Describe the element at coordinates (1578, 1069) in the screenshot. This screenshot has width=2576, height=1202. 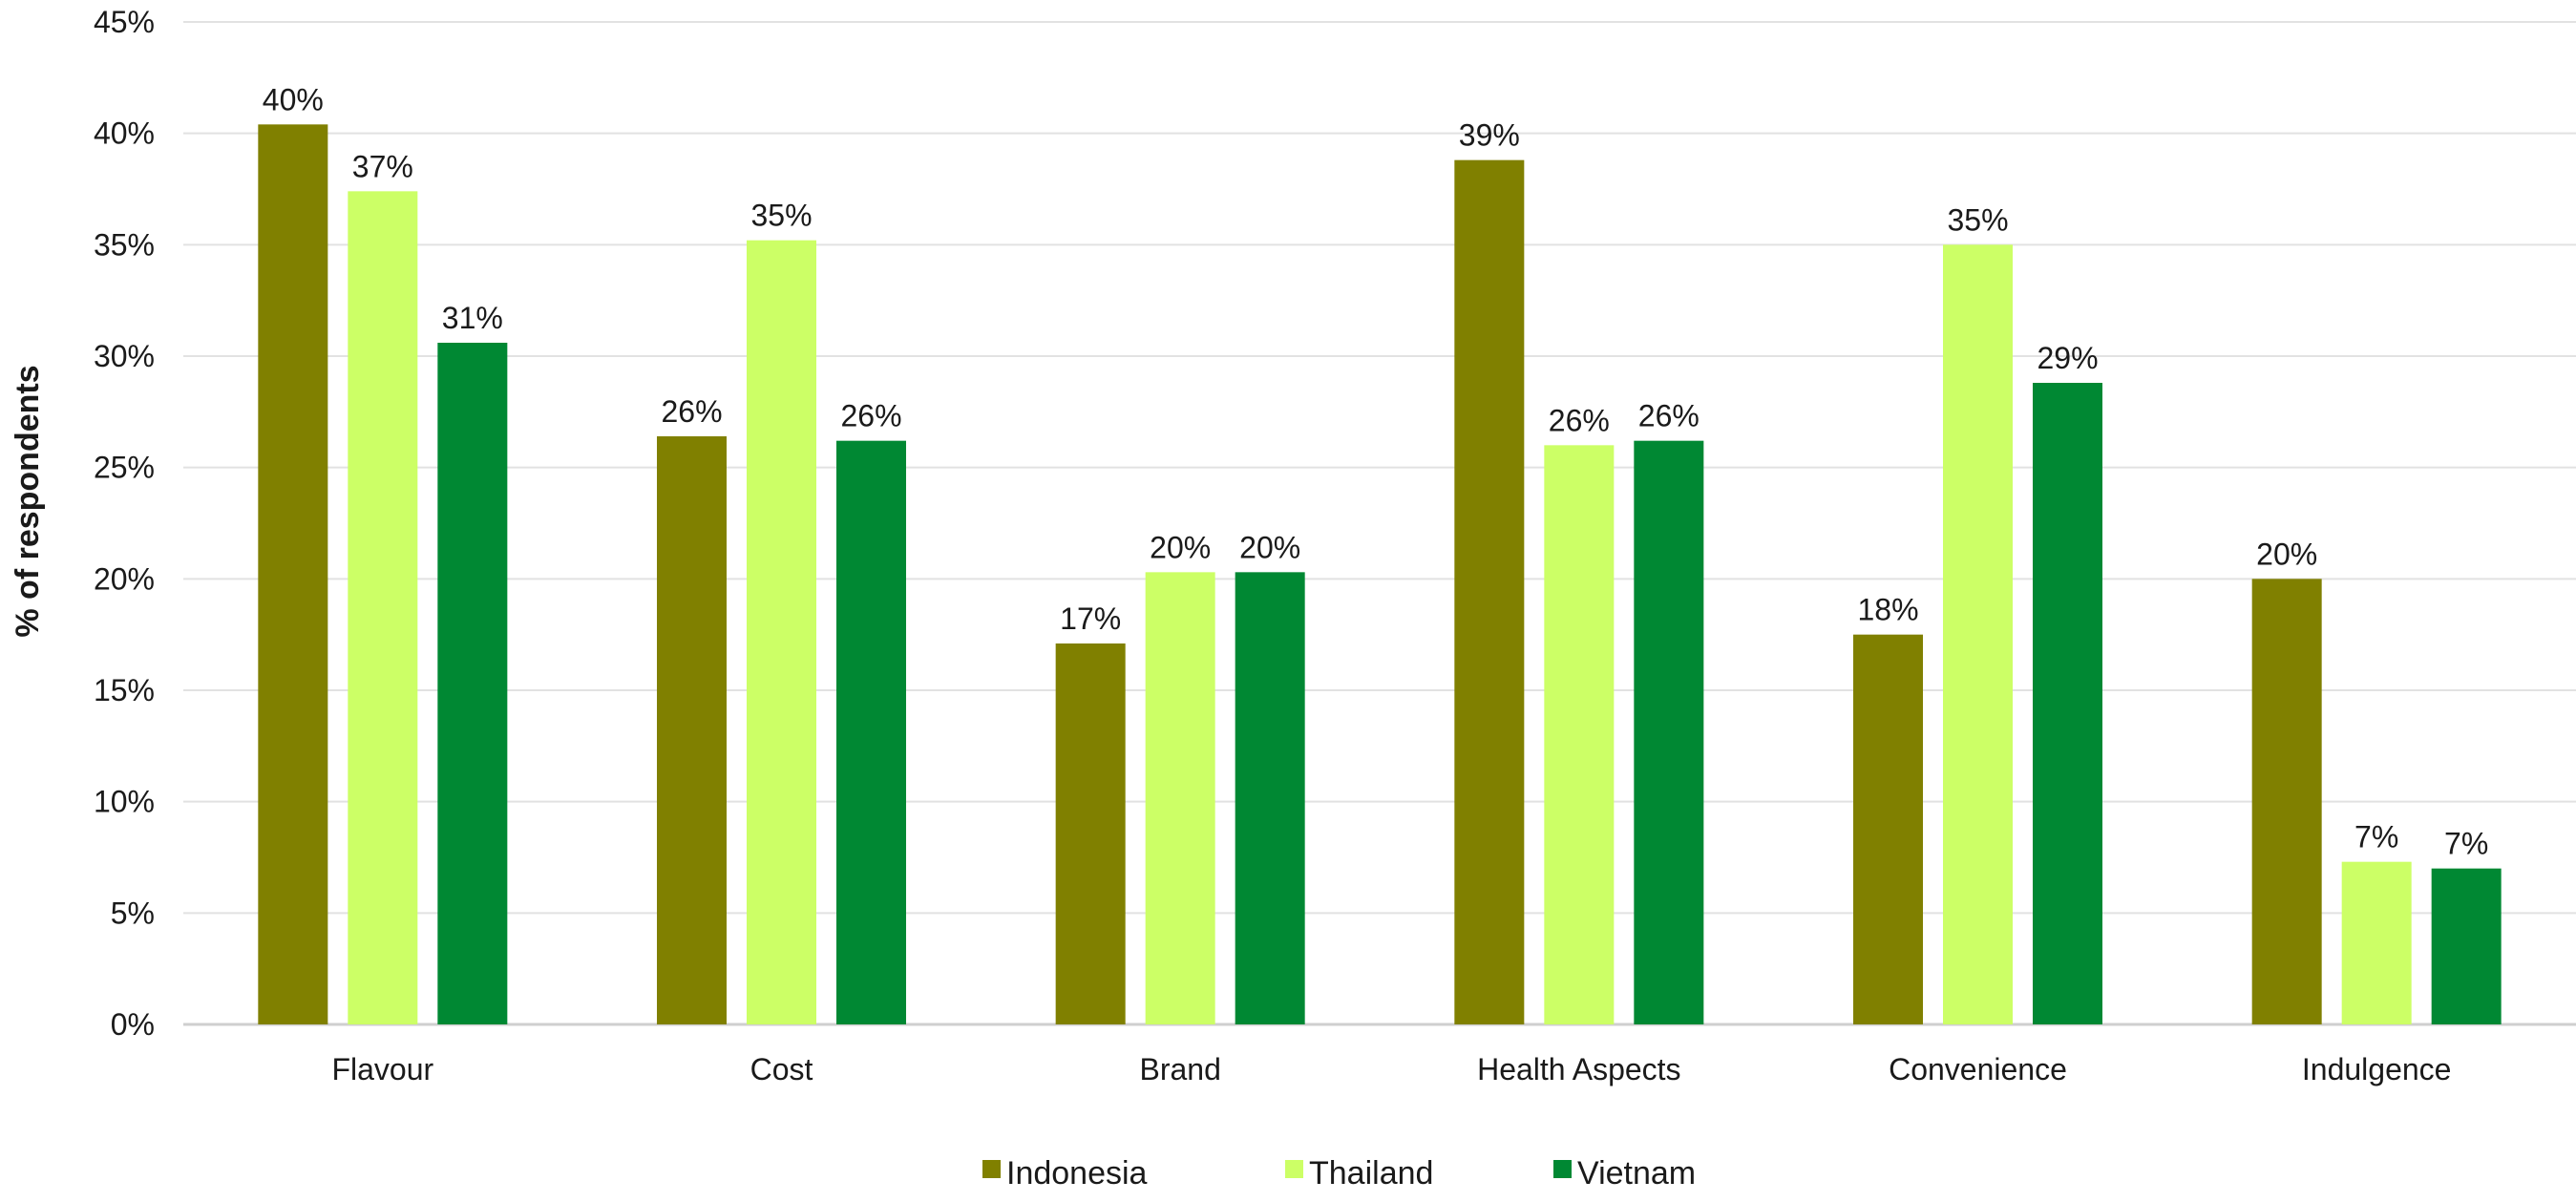
I see `x-tick-label: Health Aspects` at that location.